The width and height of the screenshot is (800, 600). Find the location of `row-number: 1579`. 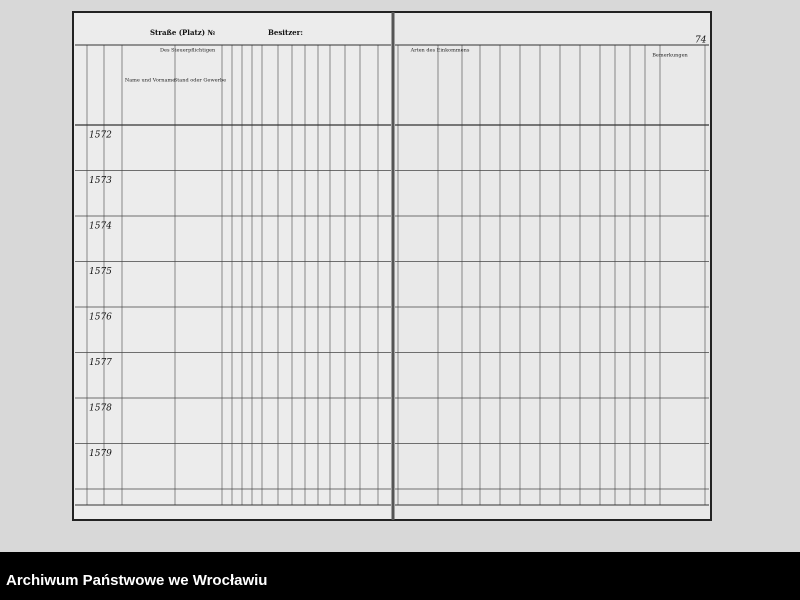

row-number: 1579 is located at coordinates (100, 454).